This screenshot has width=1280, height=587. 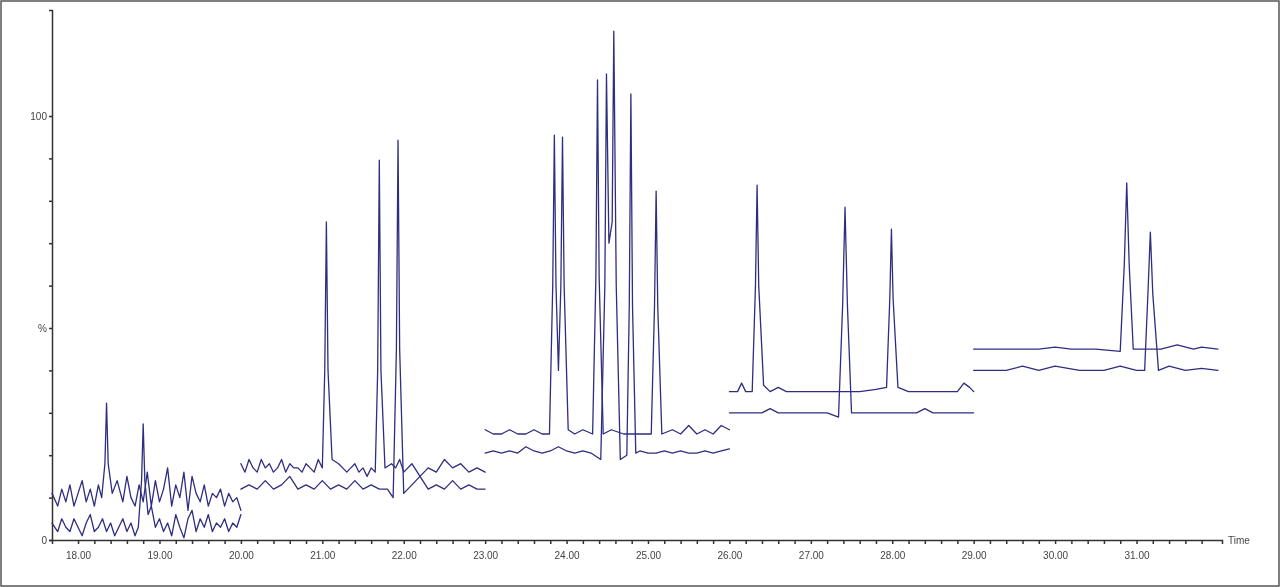 What do you see at coordinates (1056, 556) in the screenshot?
I see `x-tick-label: 30.00` at bounding box center [1056, 556].